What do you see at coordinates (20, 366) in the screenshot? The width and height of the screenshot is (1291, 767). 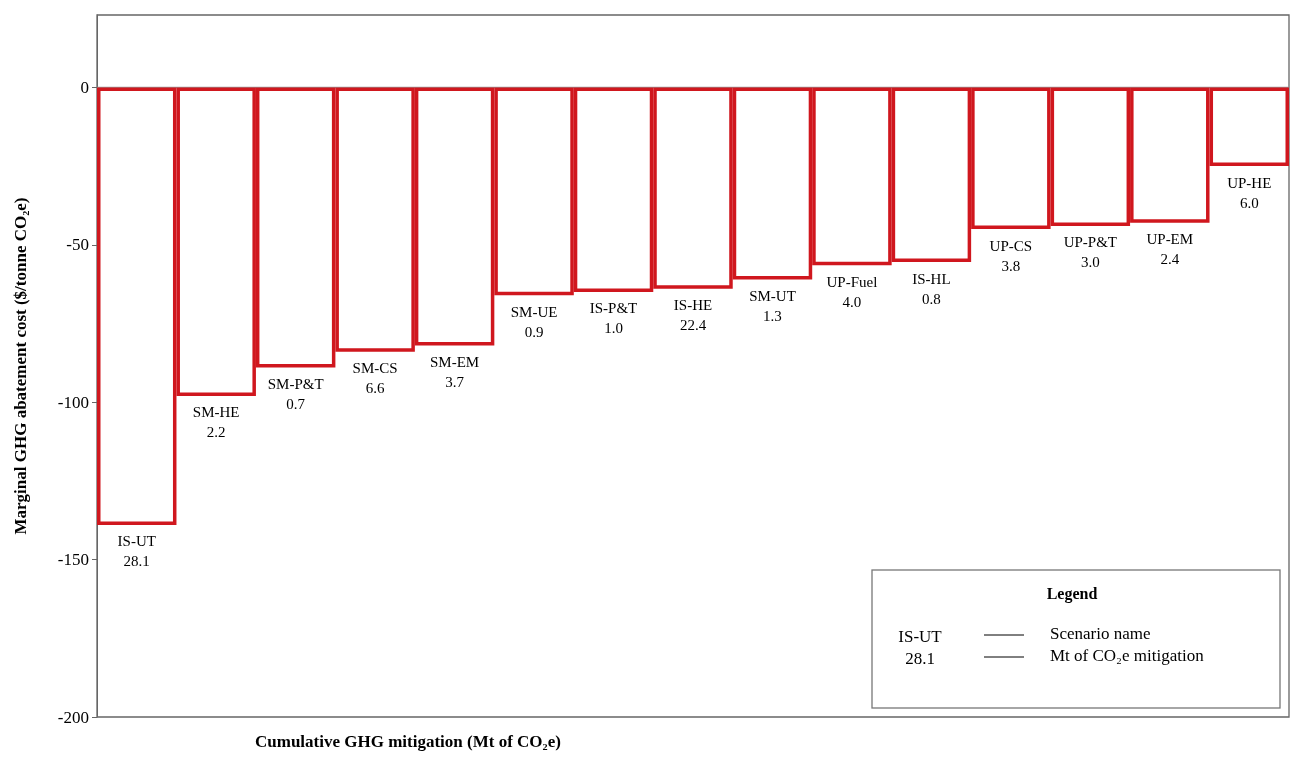 I see `y-axis-title: Marginal GHG abatement cost ($/tonne CO₂e)` at bounding box center [20, 366].